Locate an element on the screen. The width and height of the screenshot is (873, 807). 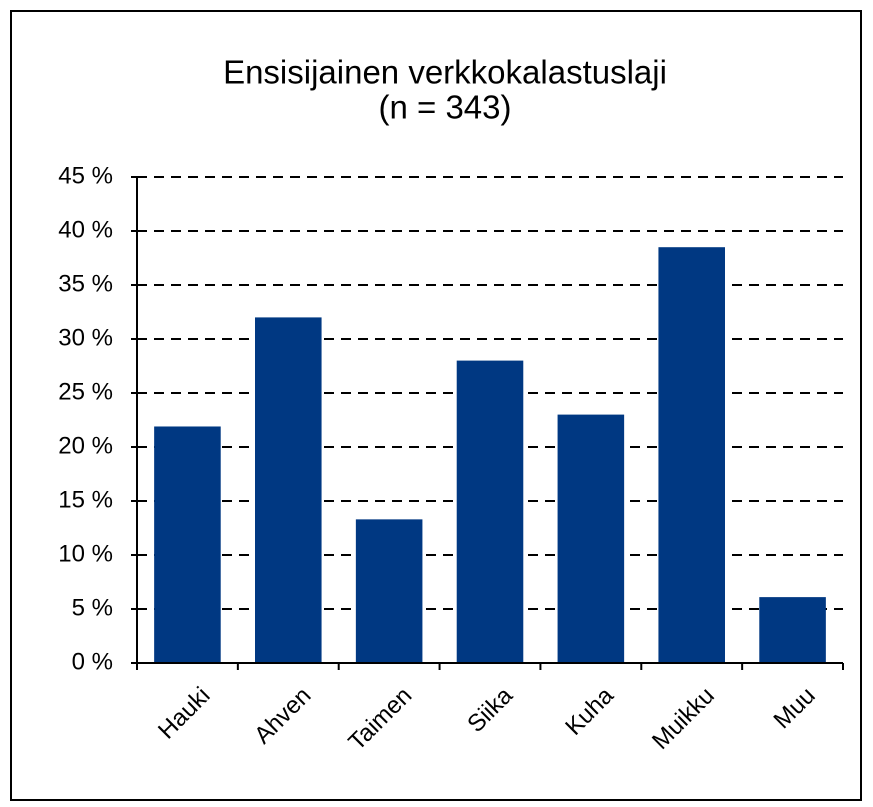
y-tick-label: 15 % is located at coordinates (85, 499).